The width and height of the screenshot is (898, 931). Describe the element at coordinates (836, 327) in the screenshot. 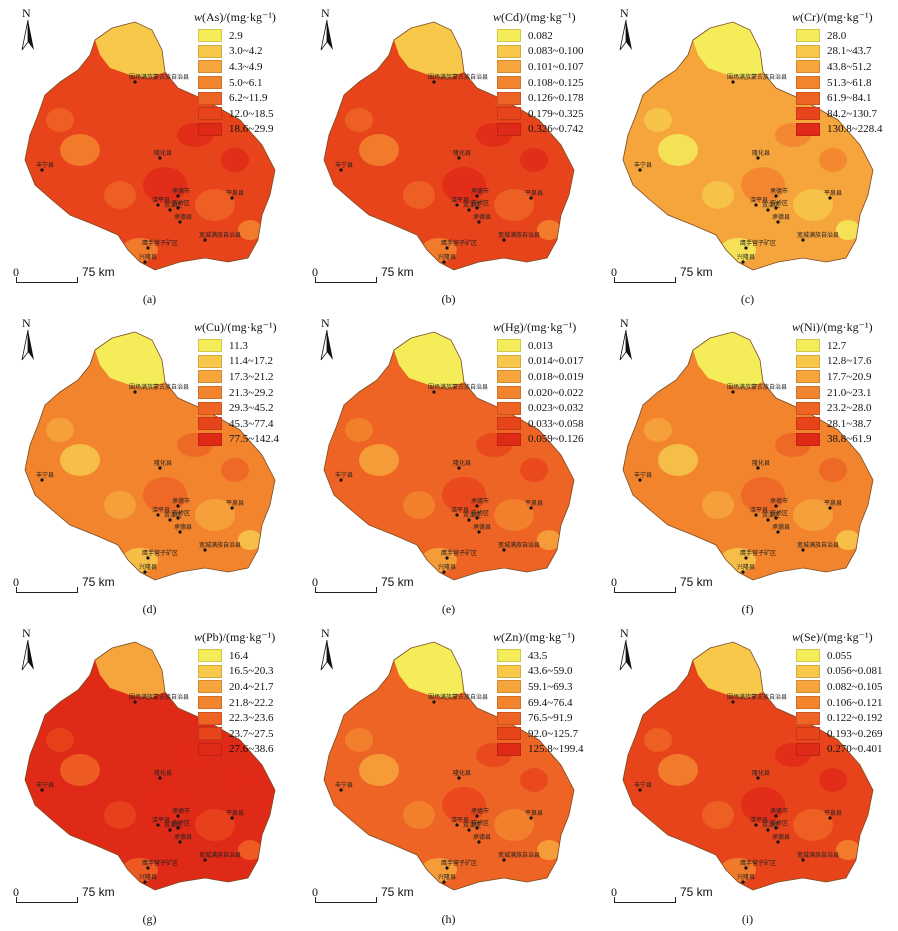

I see `legend-title-unit: (Ni)/(mg·kg⁻¹)` at that location.